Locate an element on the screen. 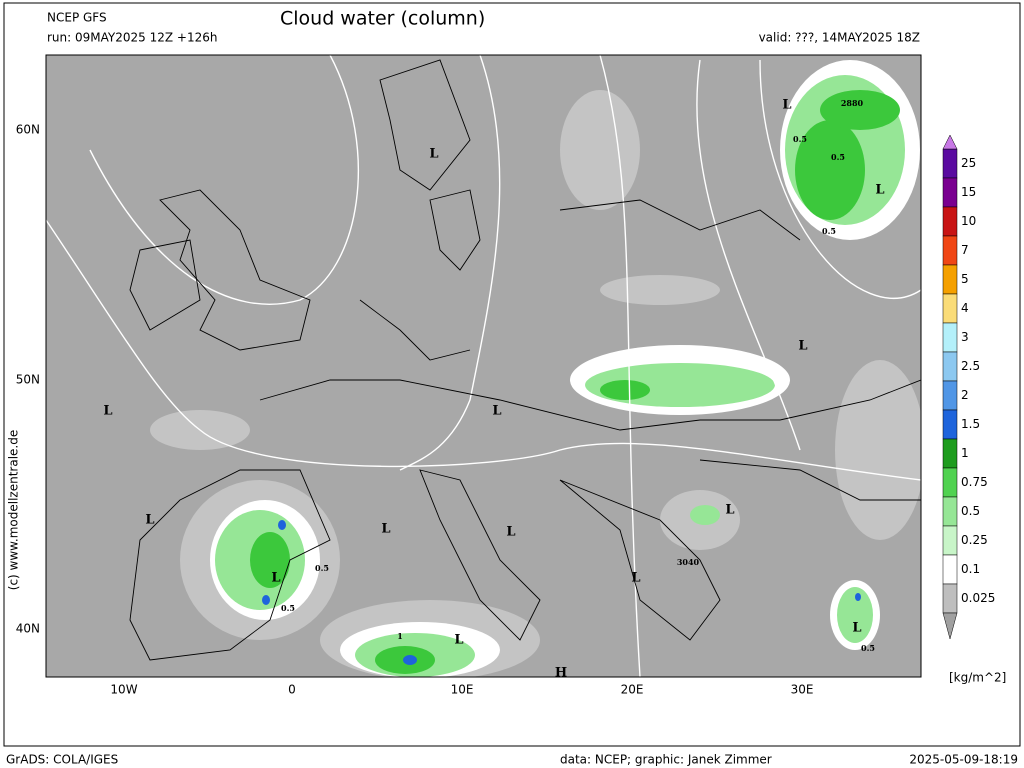 Image resolution: width=1024 pixels, height=768 pixels. legend-label: 5 is located at coordinates (965, 279).